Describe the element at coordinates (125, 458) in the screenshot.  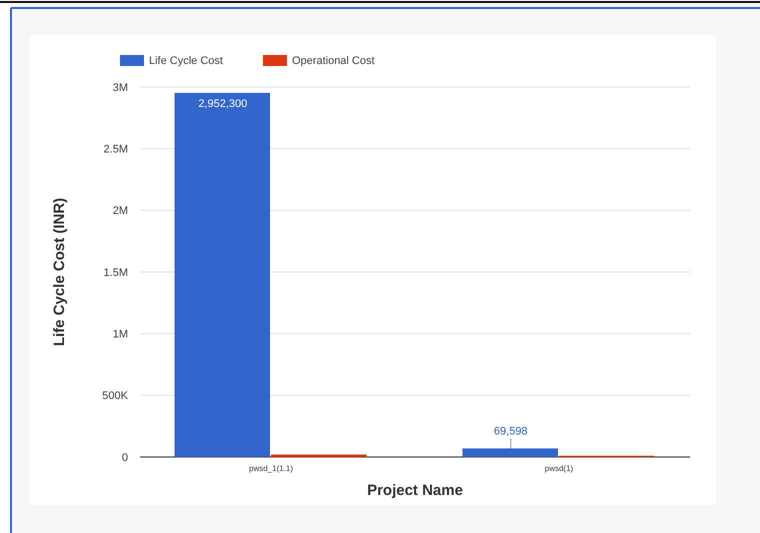
I see `y-tick-label: 0` at that location.